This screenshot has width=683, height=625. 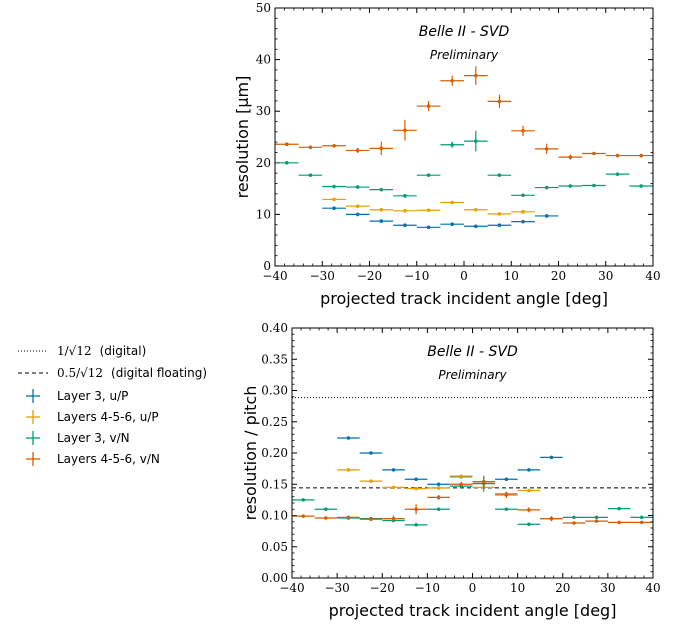 I want to click on legend-formula: 0.5/√12, so click(x=80, y=373).